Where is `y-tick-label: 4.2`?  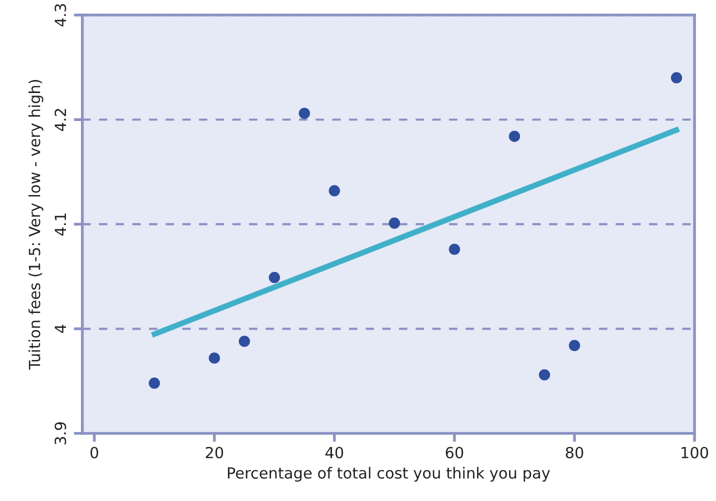 y-tick-label: 4.2 is located at coordinates (60, 120).